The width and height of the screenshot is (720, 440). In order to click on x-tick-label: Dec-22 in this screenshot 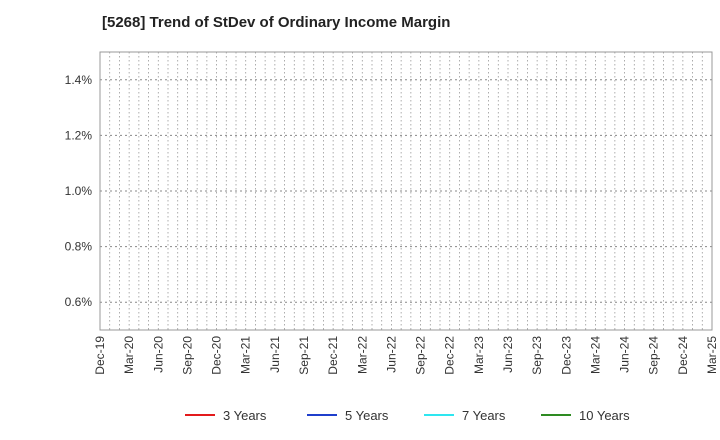, I will do `click(450, 355)`.